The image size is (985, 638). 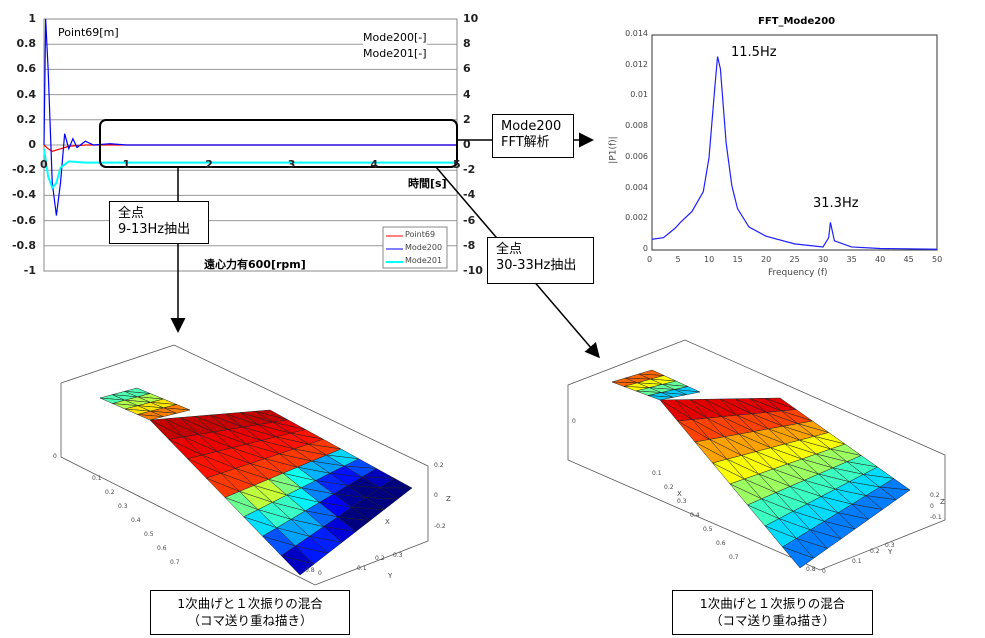 What do you see at coordinates (427, 183) in the screenshot?
I see `x-axis-label: 時間[s]` at bounding box center [427, 183].